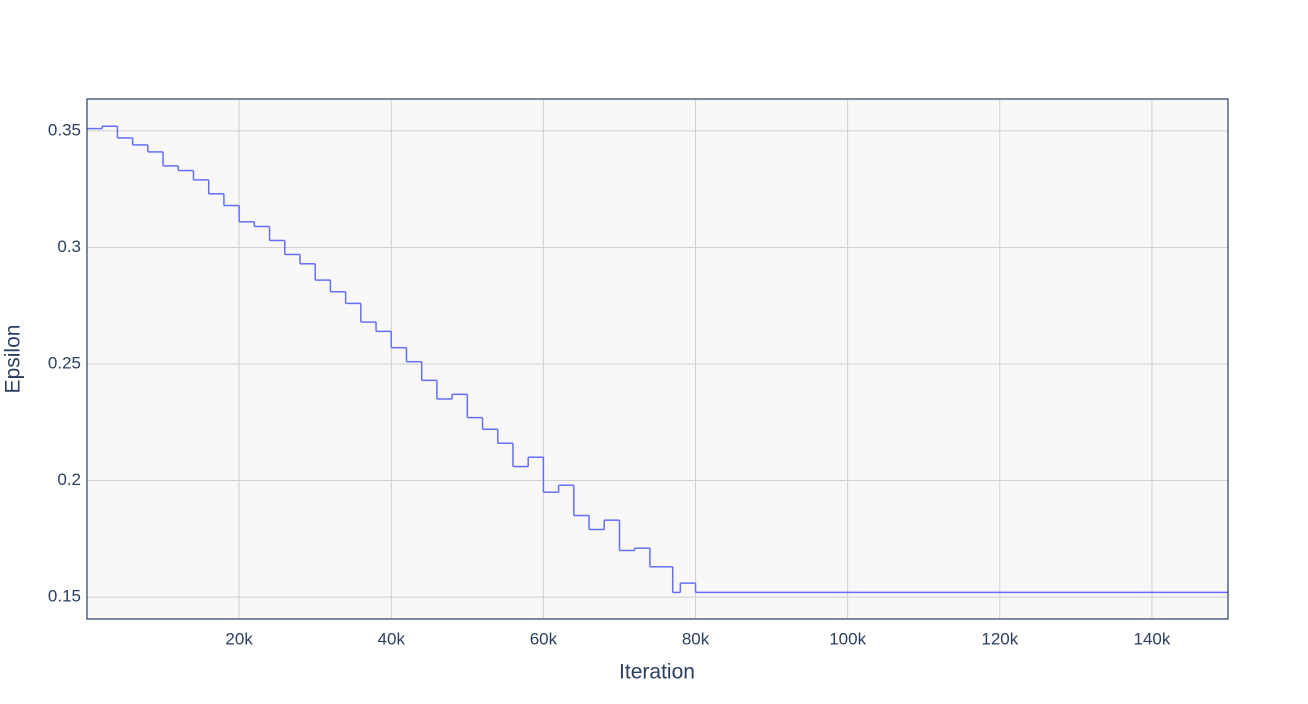 The height and width of the screenshot is (704, 1308). What do you see at coordinates (64, 129) in the screenshot?
I see `y-tick-label: 0.35` at bounding box center [64, 129].